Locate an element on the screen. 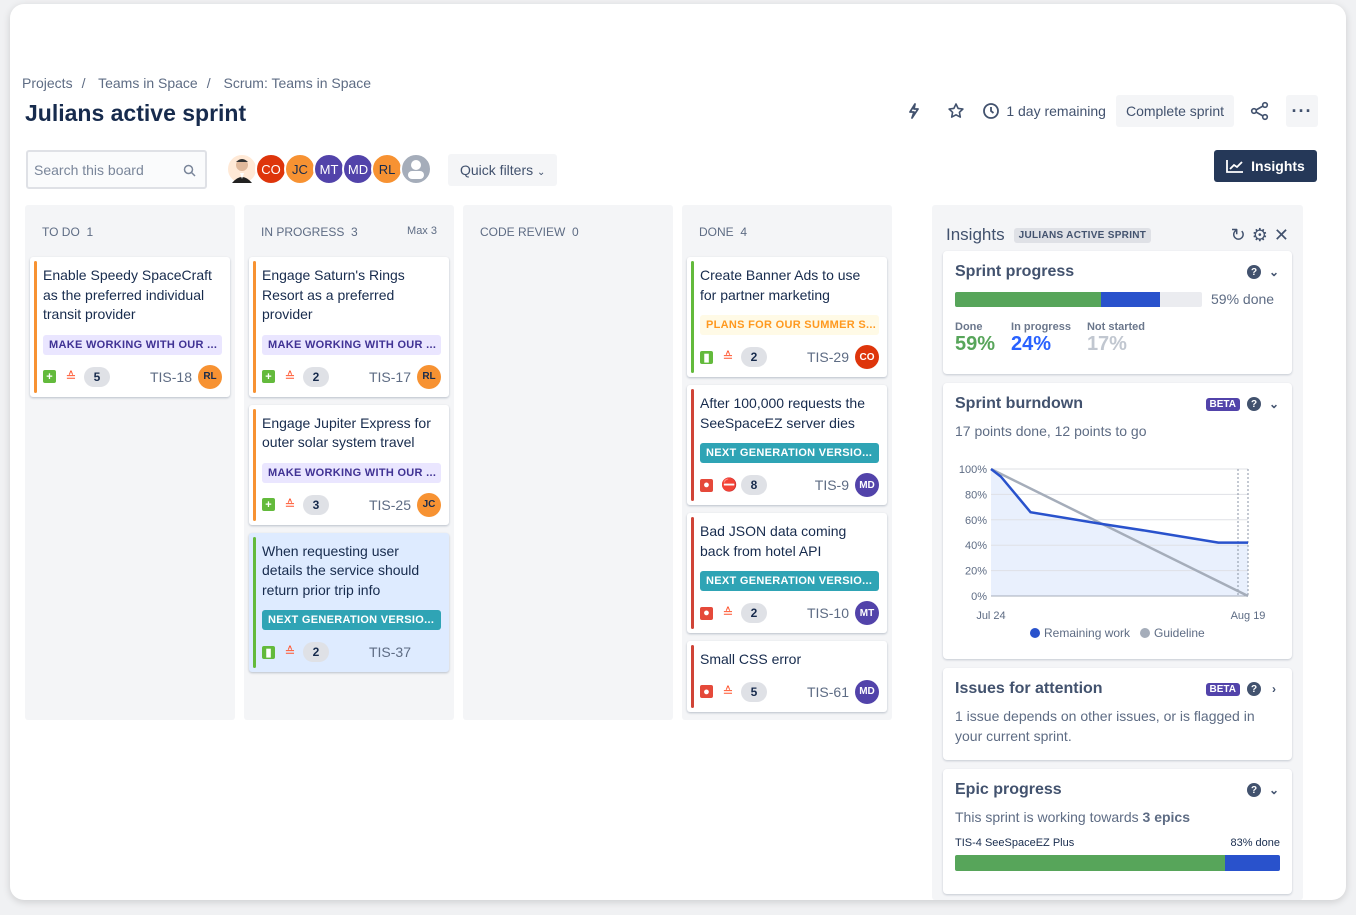 The width and height of the screenshot is (1356, 915). star-icon is located at coordinates (956, 111).